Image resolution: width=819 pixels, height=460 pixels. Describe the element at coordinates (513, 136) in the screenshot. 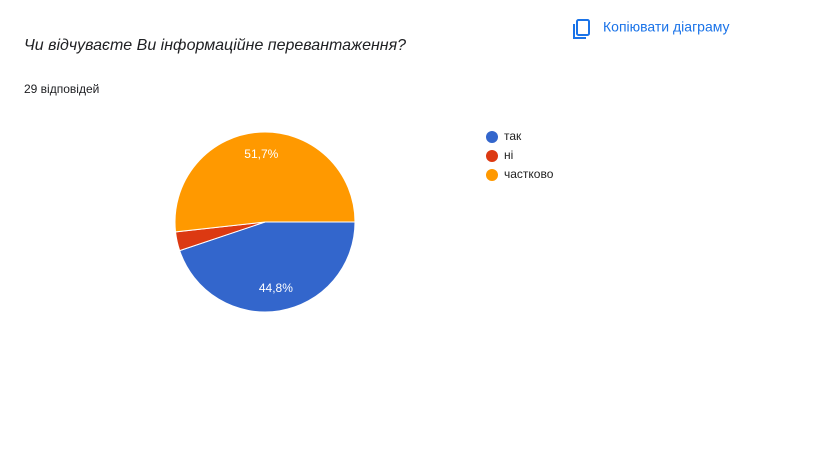

I see `legend-label: так` at that location.